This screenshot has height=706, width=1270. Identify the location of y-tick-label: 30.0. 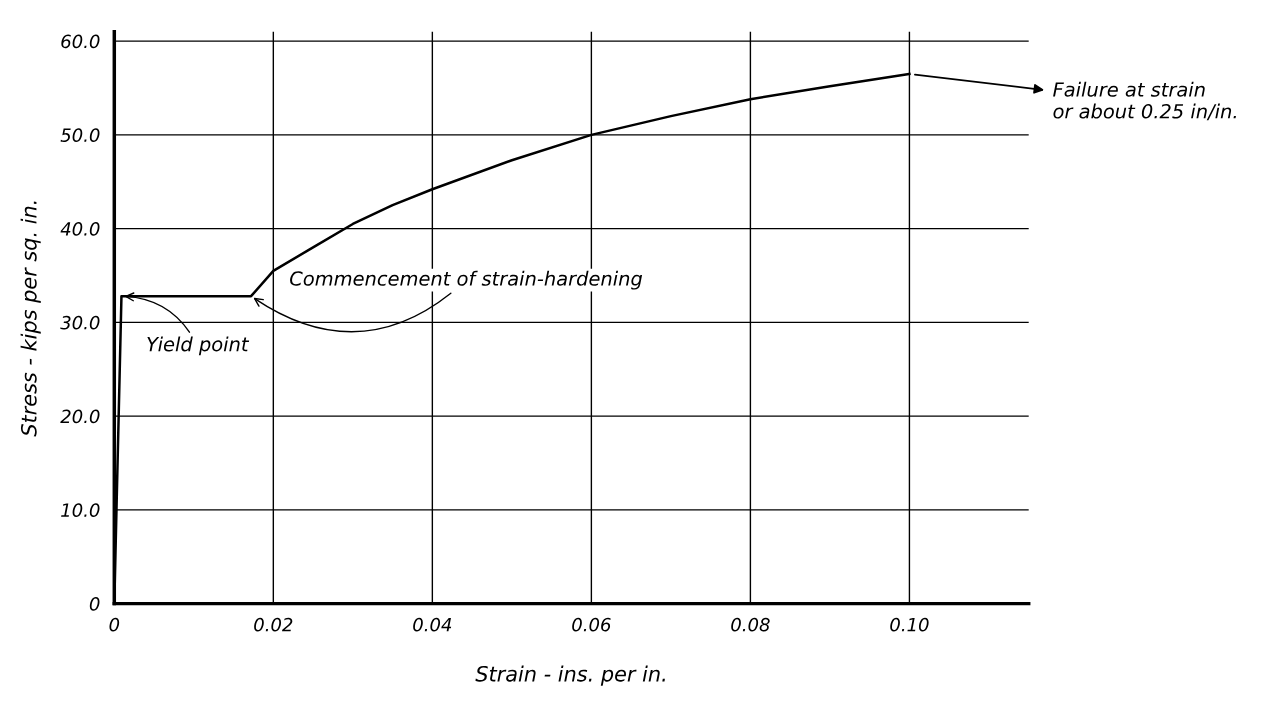
(80, 322).